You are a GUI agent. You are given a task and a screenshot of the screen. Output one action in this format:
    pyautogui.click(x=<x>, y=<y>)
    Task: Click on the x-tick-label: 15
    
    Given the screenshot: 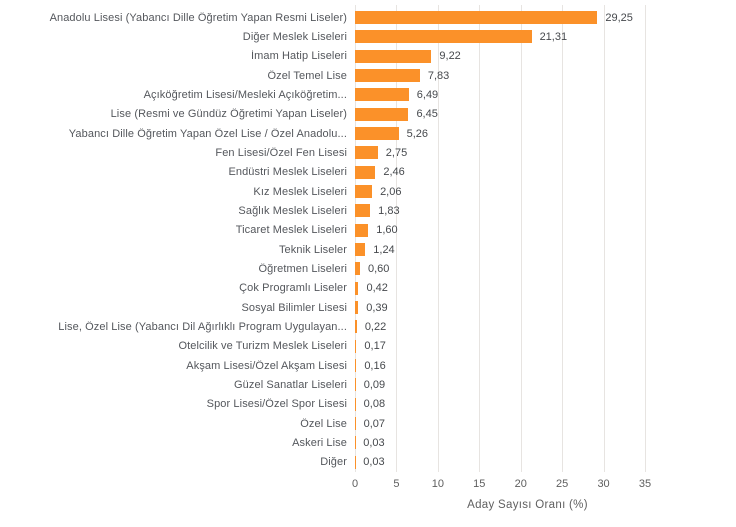 What is the action you would take?
    pyautogui.click(x=479, y=484)
    